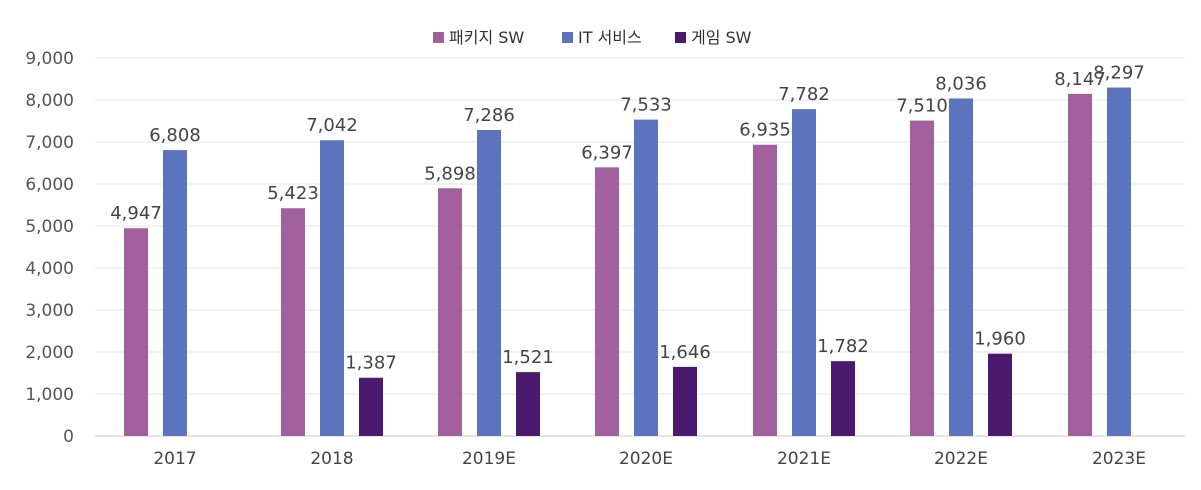 Image resolution: width=1201 pixels, height=490 pixels. What do you see at coordinates (371, 363) in the screenshot?
I see `data-label: 1,387` at bounding box center [371, 363].